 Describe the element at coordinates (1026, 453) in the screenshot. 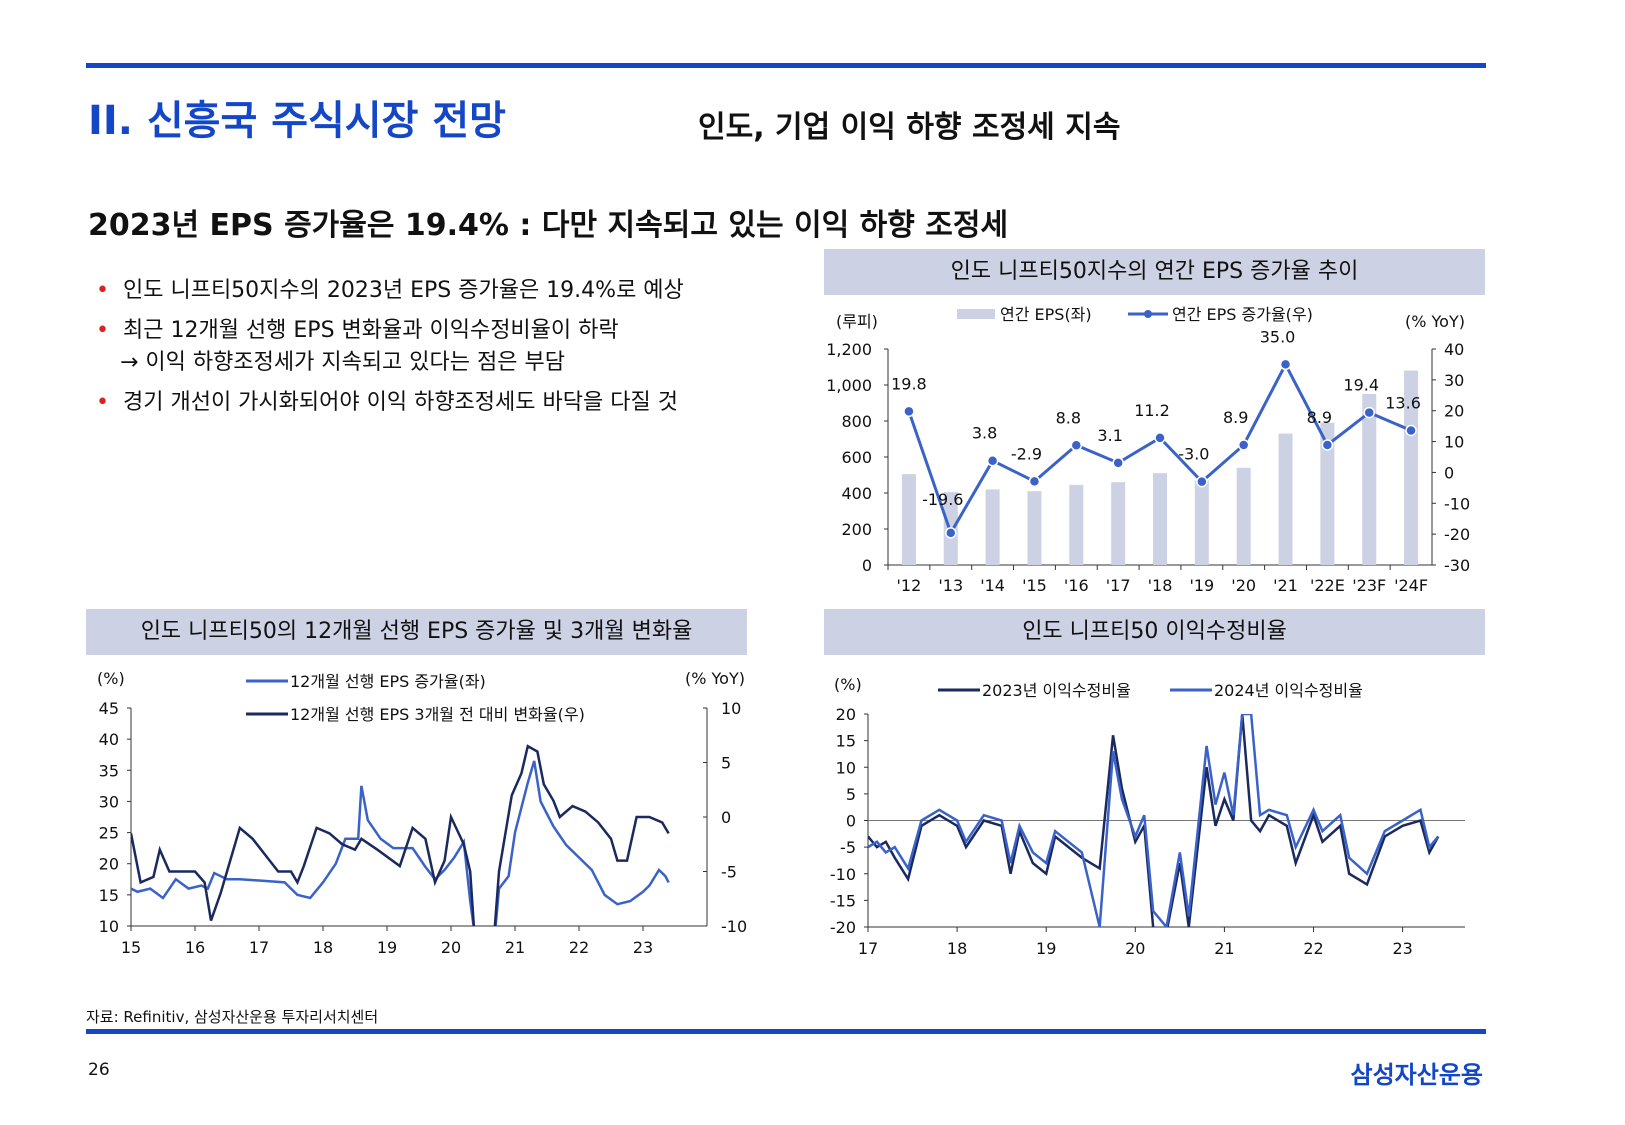

I see `growth-data-label: -2.9` at that location.